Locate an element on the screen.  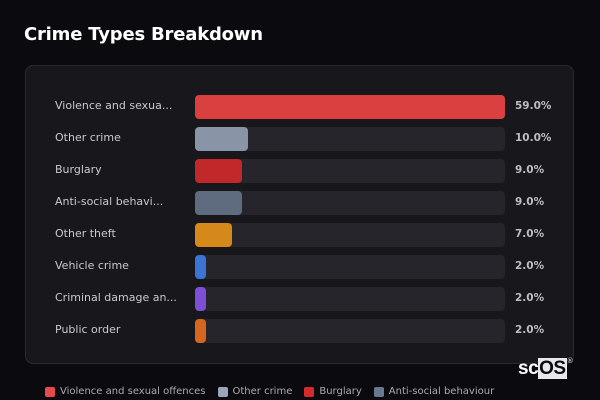
bar-row: Criminal damage an... 2.0% is located at coordinates (299, 299).